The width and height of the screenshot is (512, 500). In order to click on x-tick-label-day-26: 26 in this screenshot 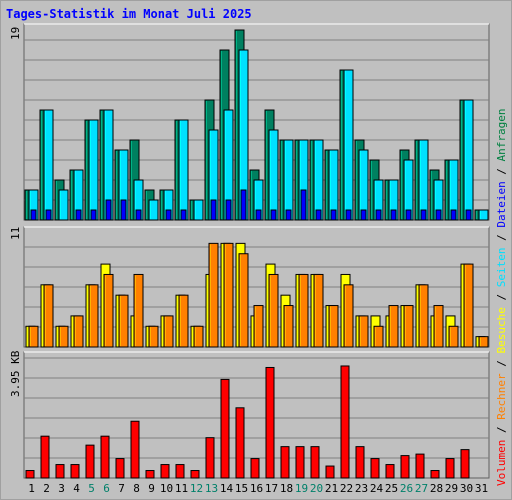, I will do `click(406, 488)`.